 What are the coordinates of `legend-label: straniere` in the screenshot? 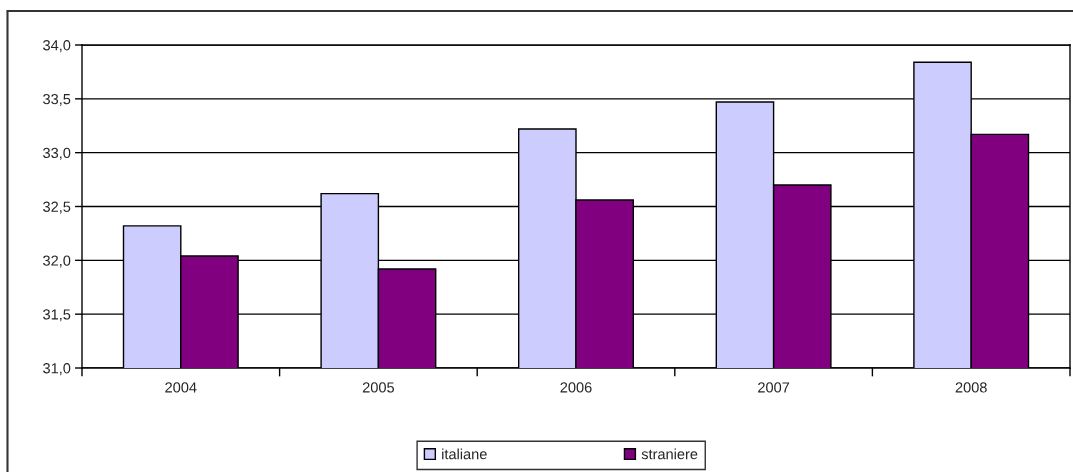 It's located at (669, 454).